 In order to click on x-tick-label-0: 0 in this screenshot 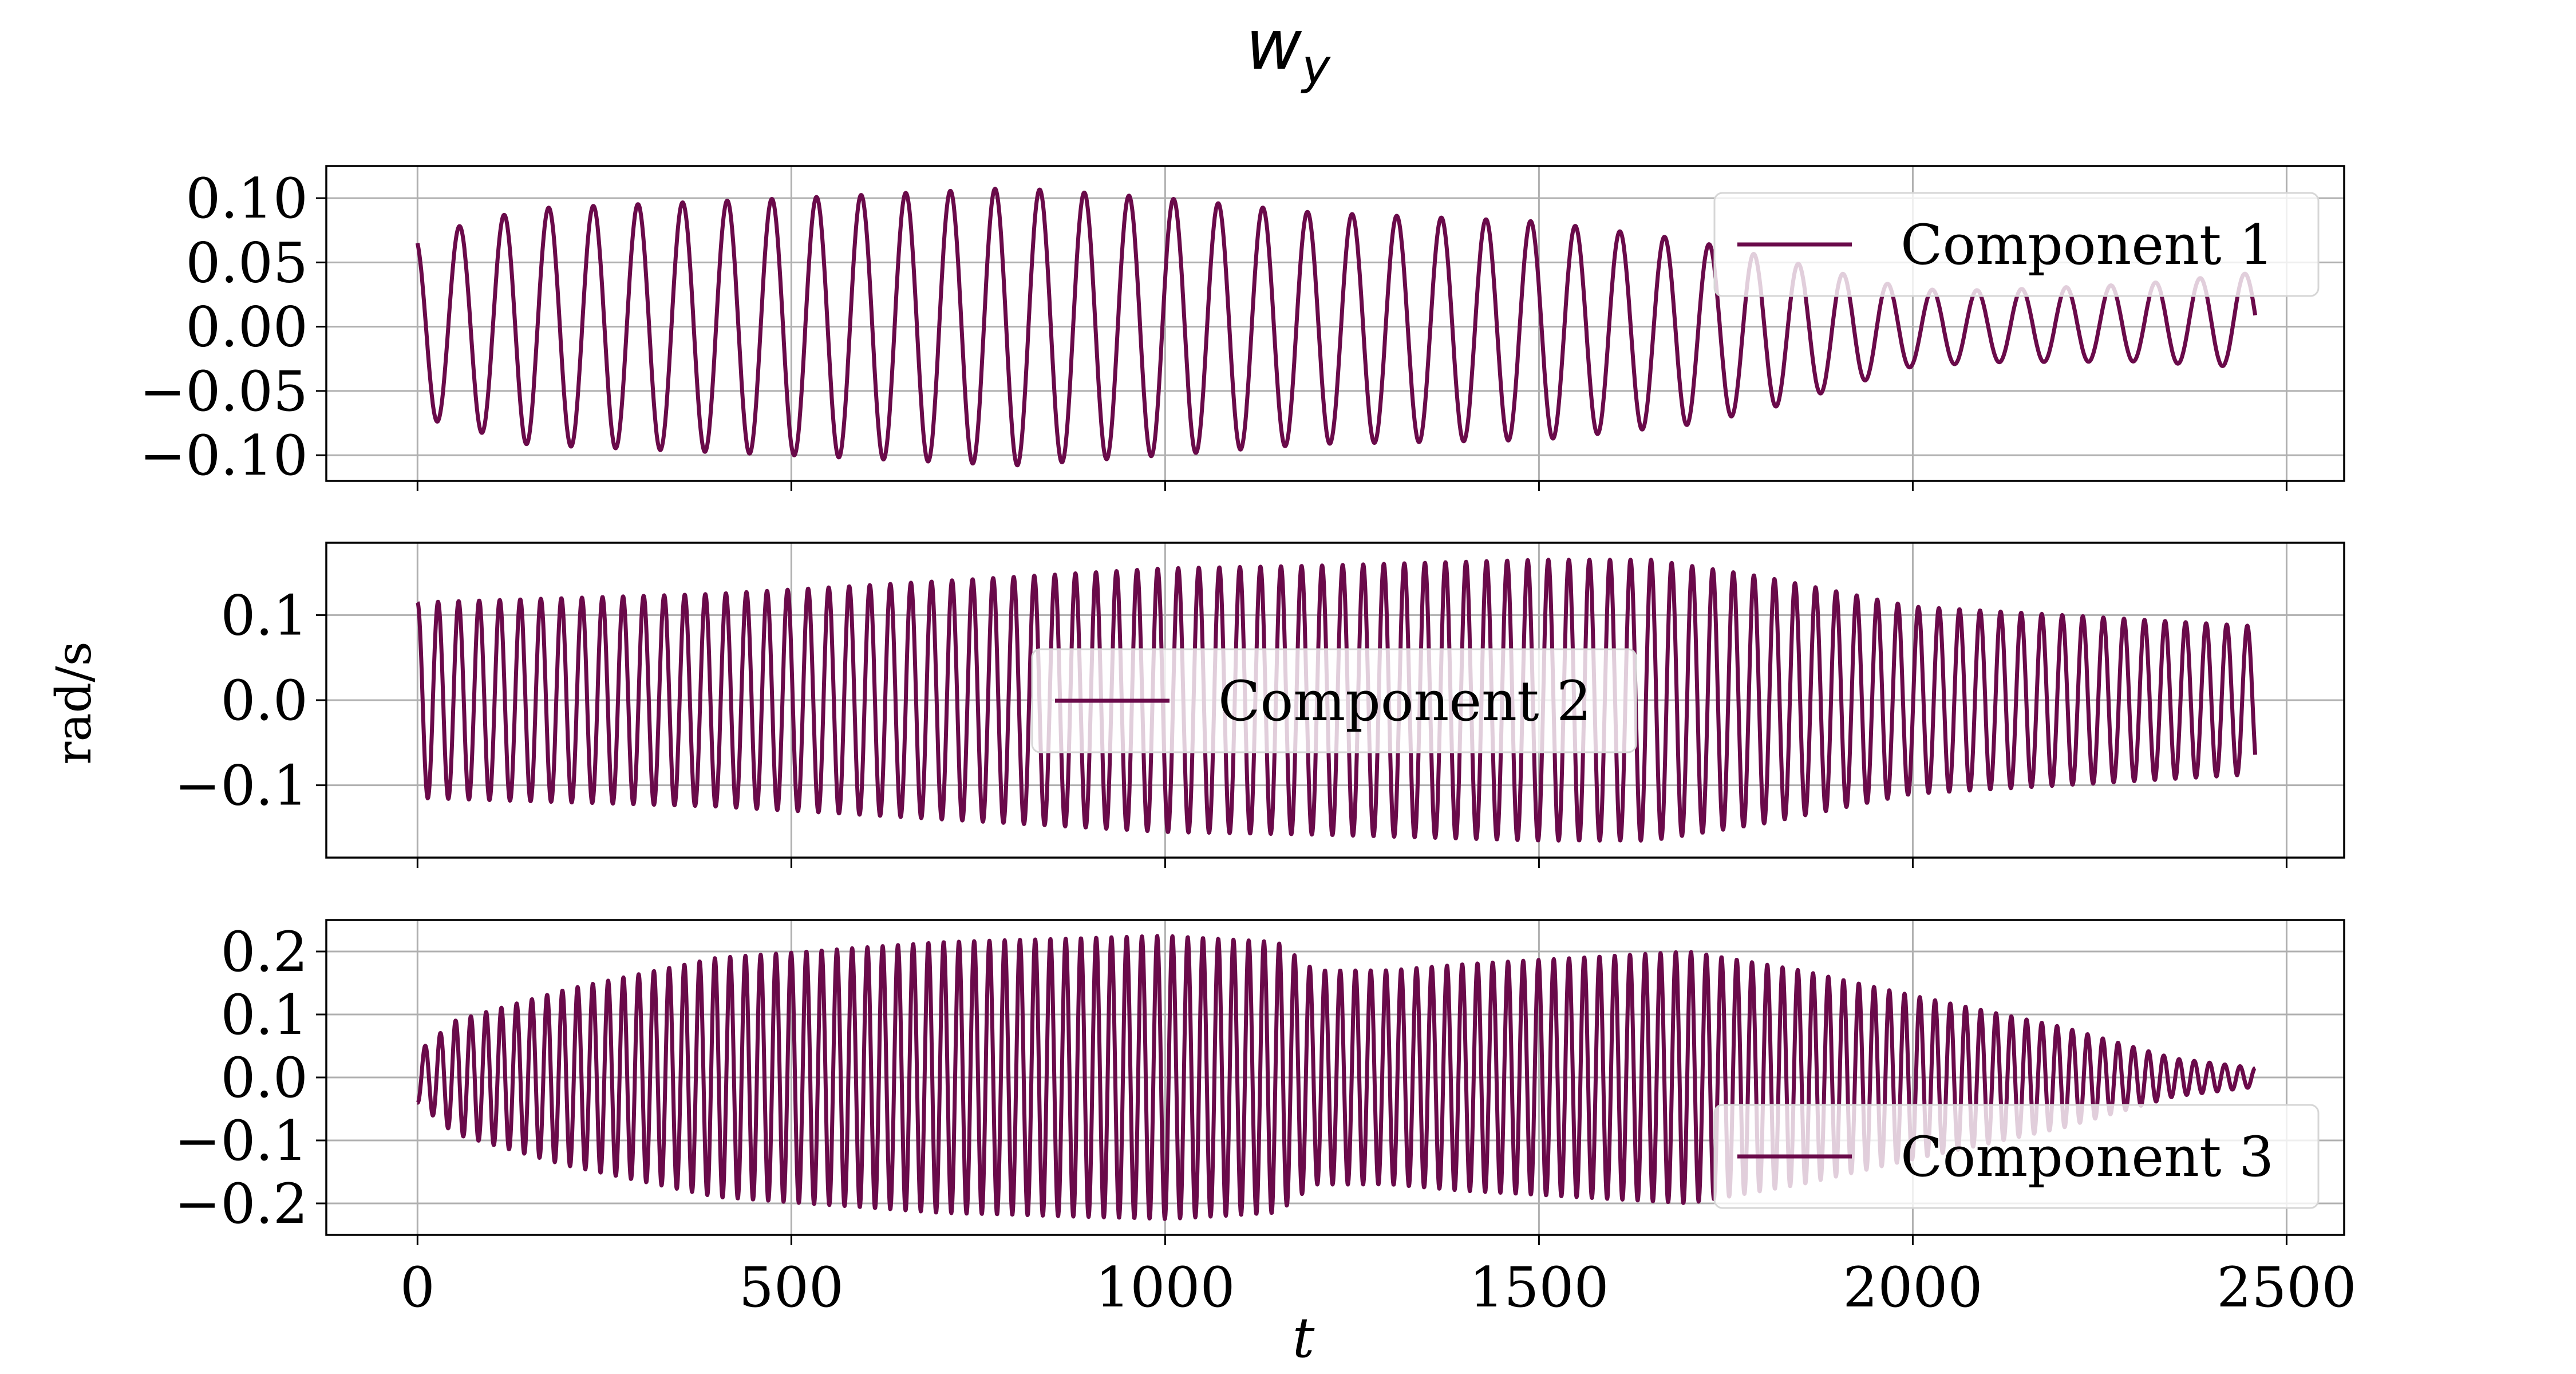, I will do `click(417, 1287)`.